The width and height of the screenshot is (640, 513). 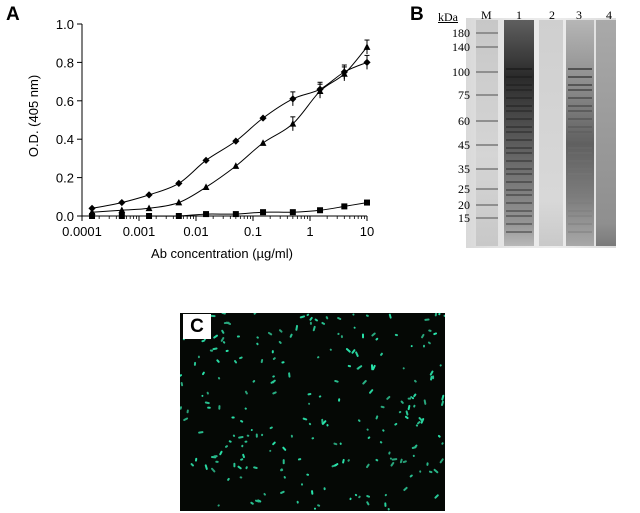 What do you see at coordinates (464, 95) in the screenshot?
I see `gel-mw-label: 75` at bounding box center [464, 95].